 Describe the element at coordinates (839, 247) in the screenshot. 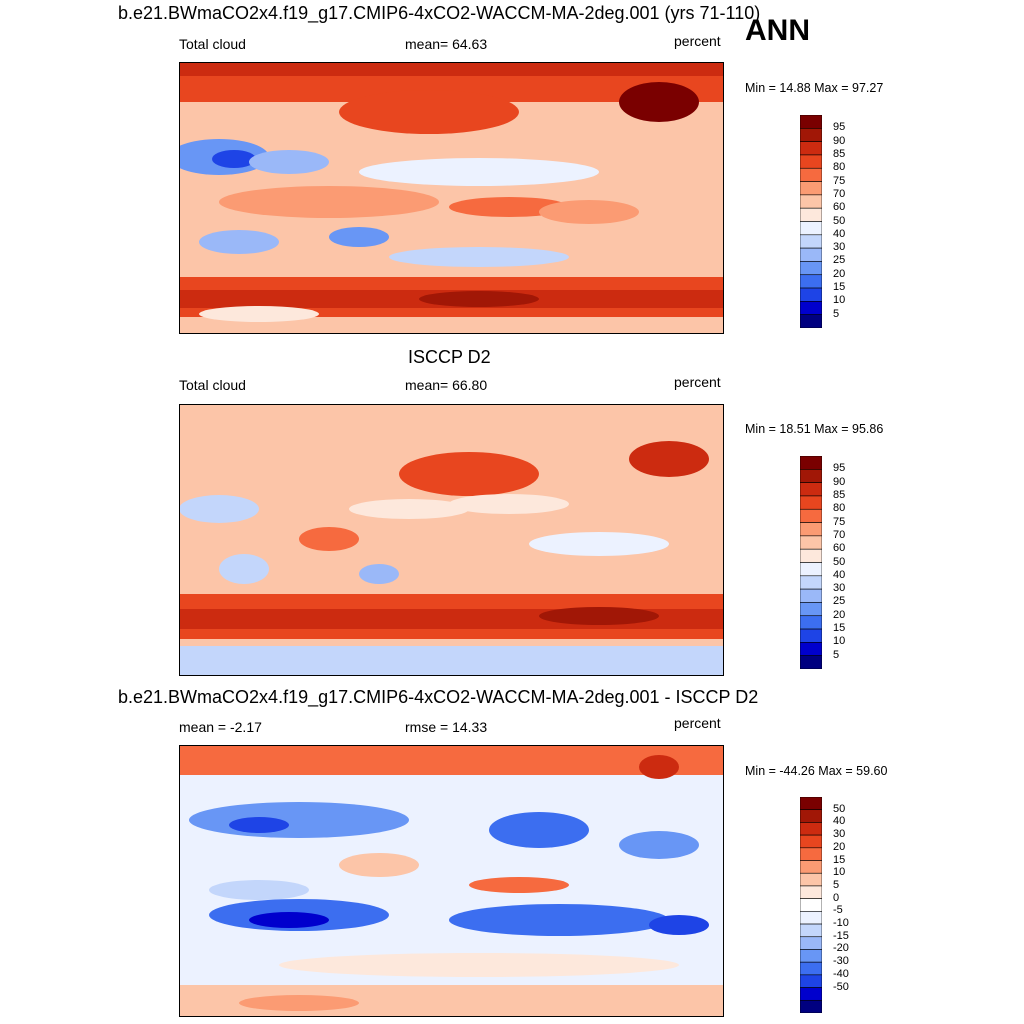

I see `panel-1-colorbar-tick-label: 30` at that location.